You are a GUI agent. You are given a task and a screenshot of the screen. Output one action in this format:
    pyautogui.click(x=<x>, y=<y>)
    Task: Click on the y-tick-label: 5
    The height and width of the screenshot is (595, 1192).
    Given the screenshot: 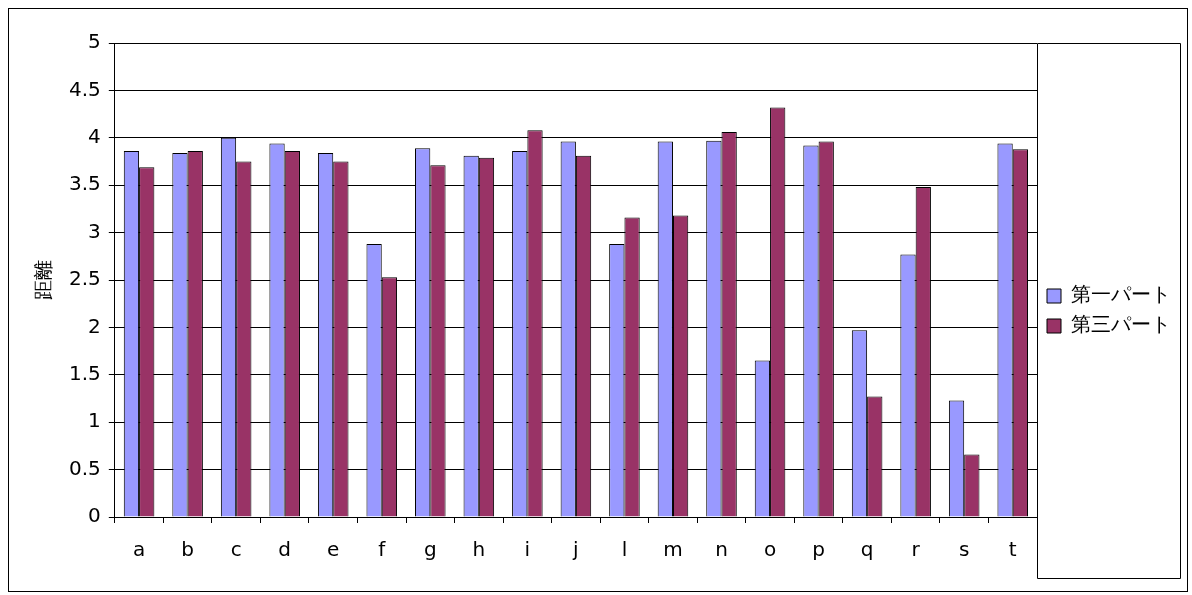 What is the action you would take?
    pyautogui.click(x=94, y=41)
    